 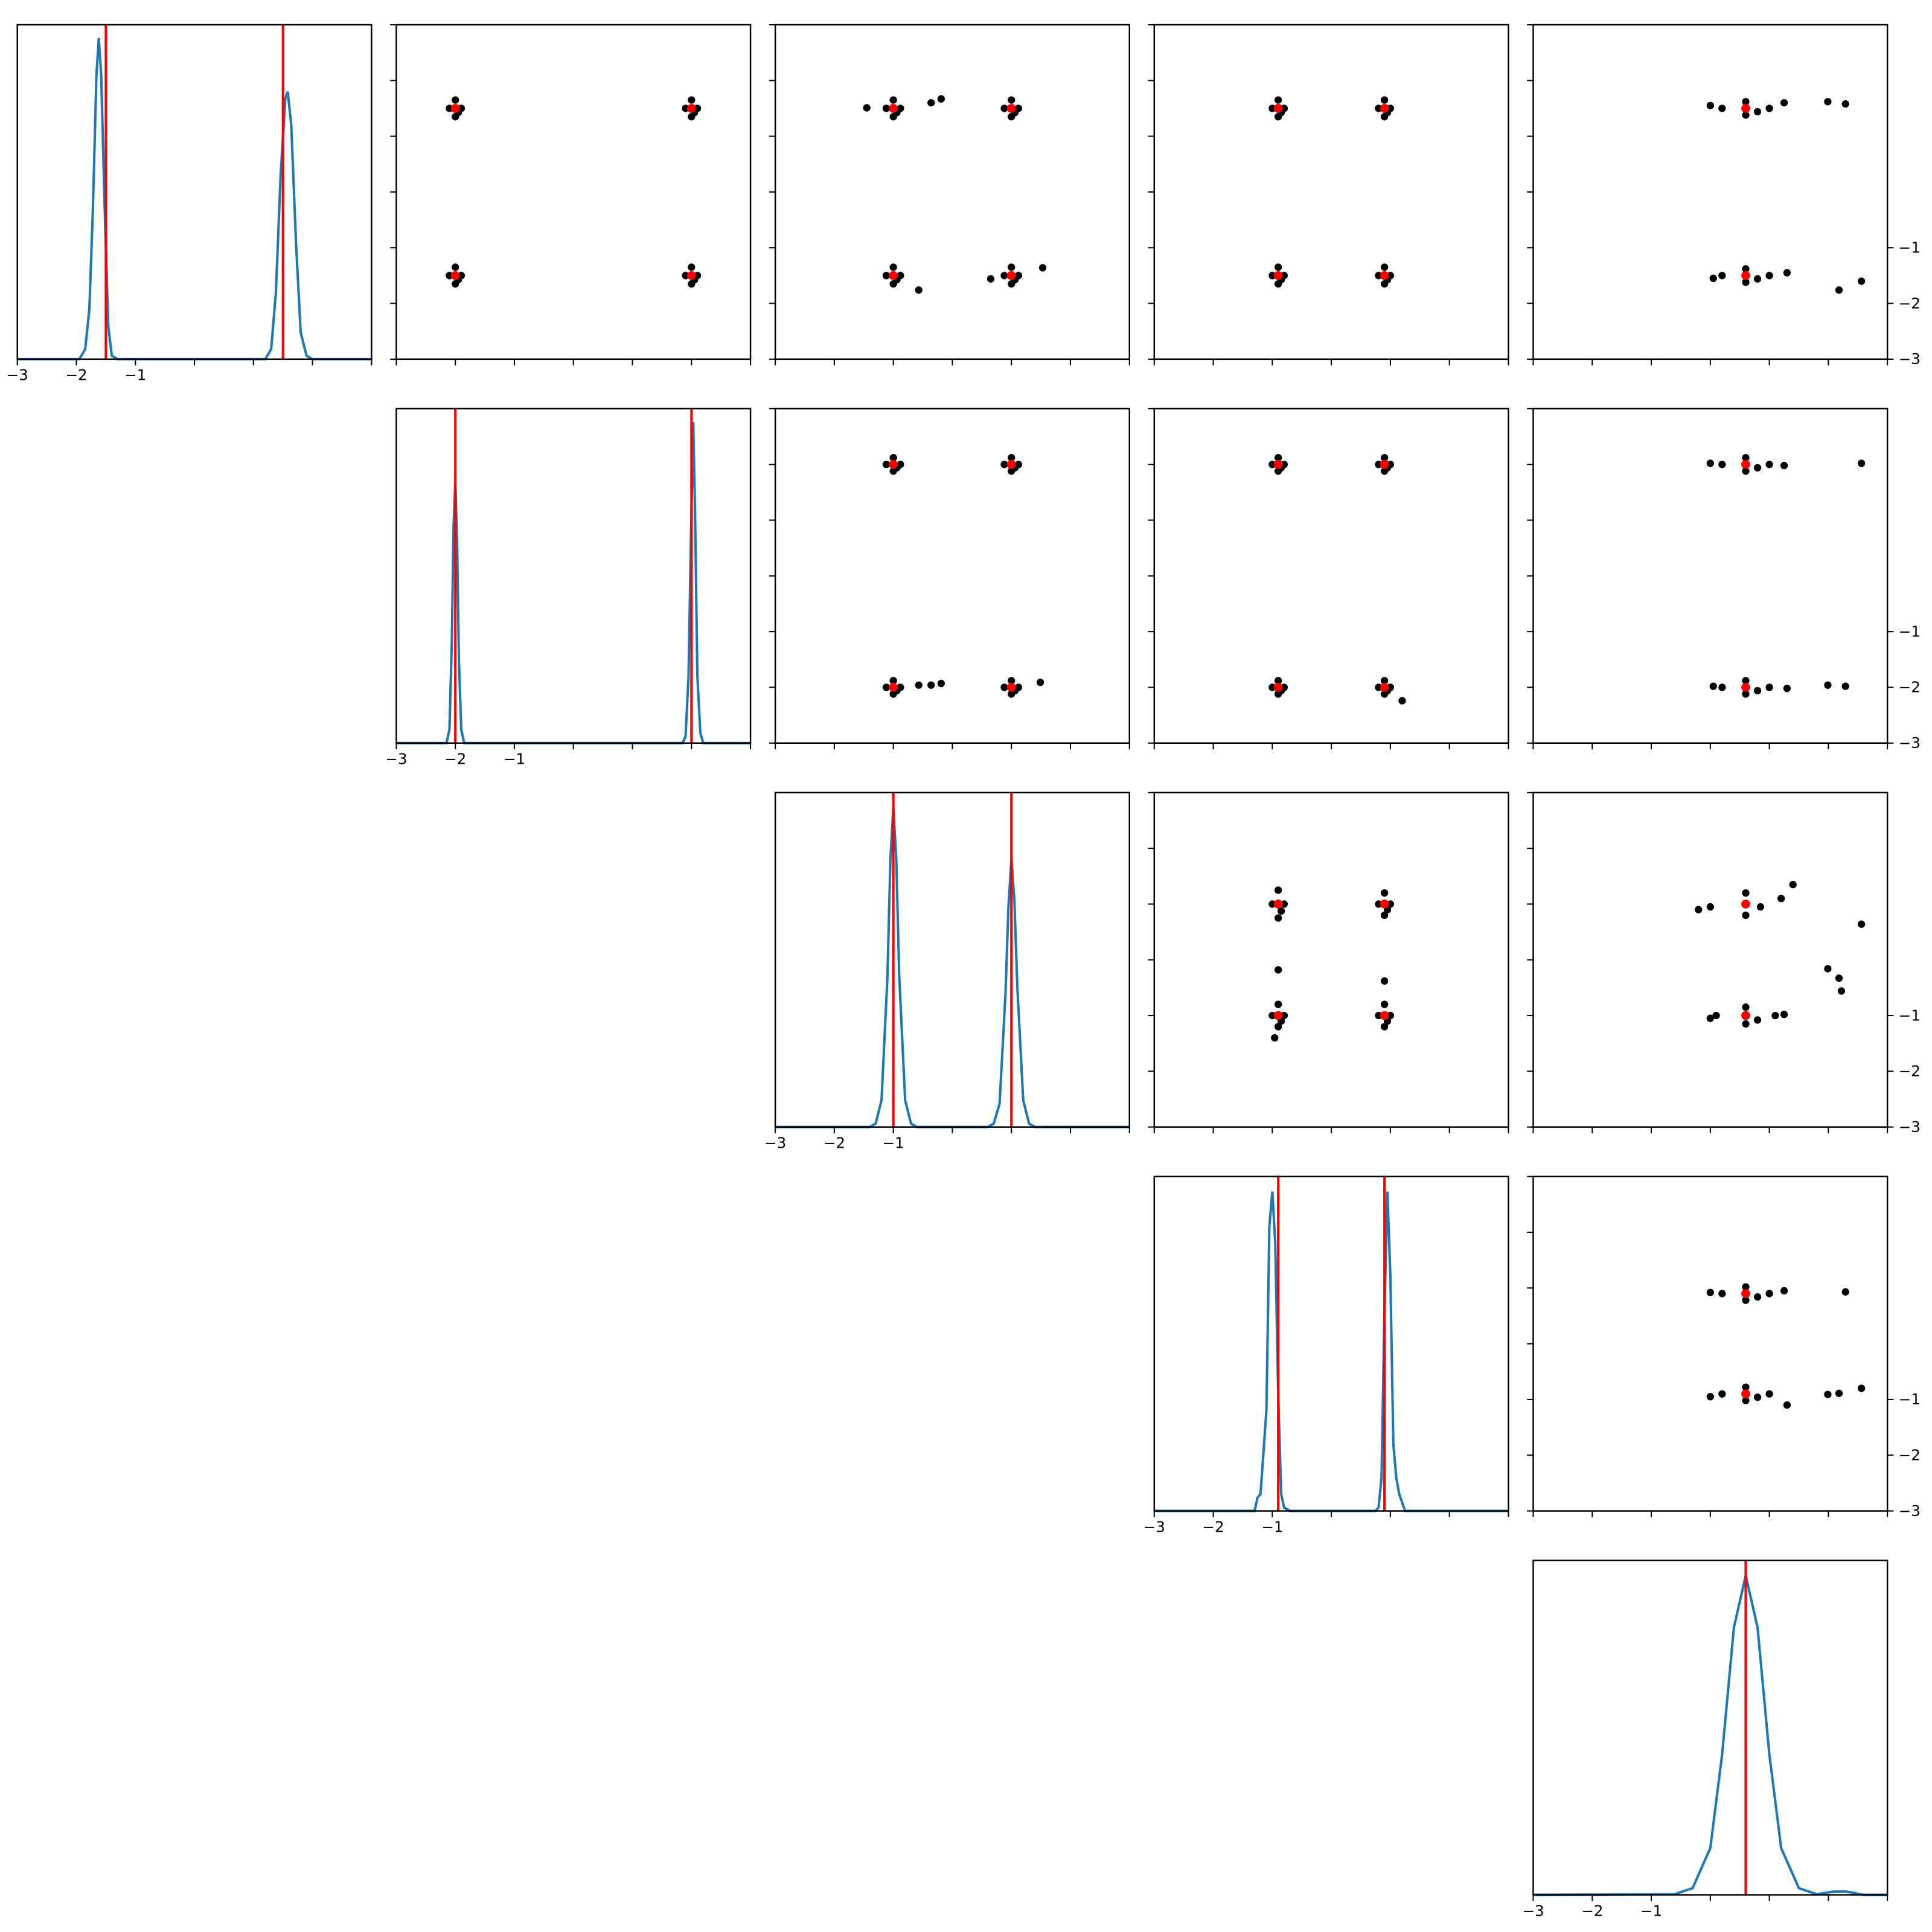 I want to click on x-tick-label: −2, so click(x=1213, y=1527).